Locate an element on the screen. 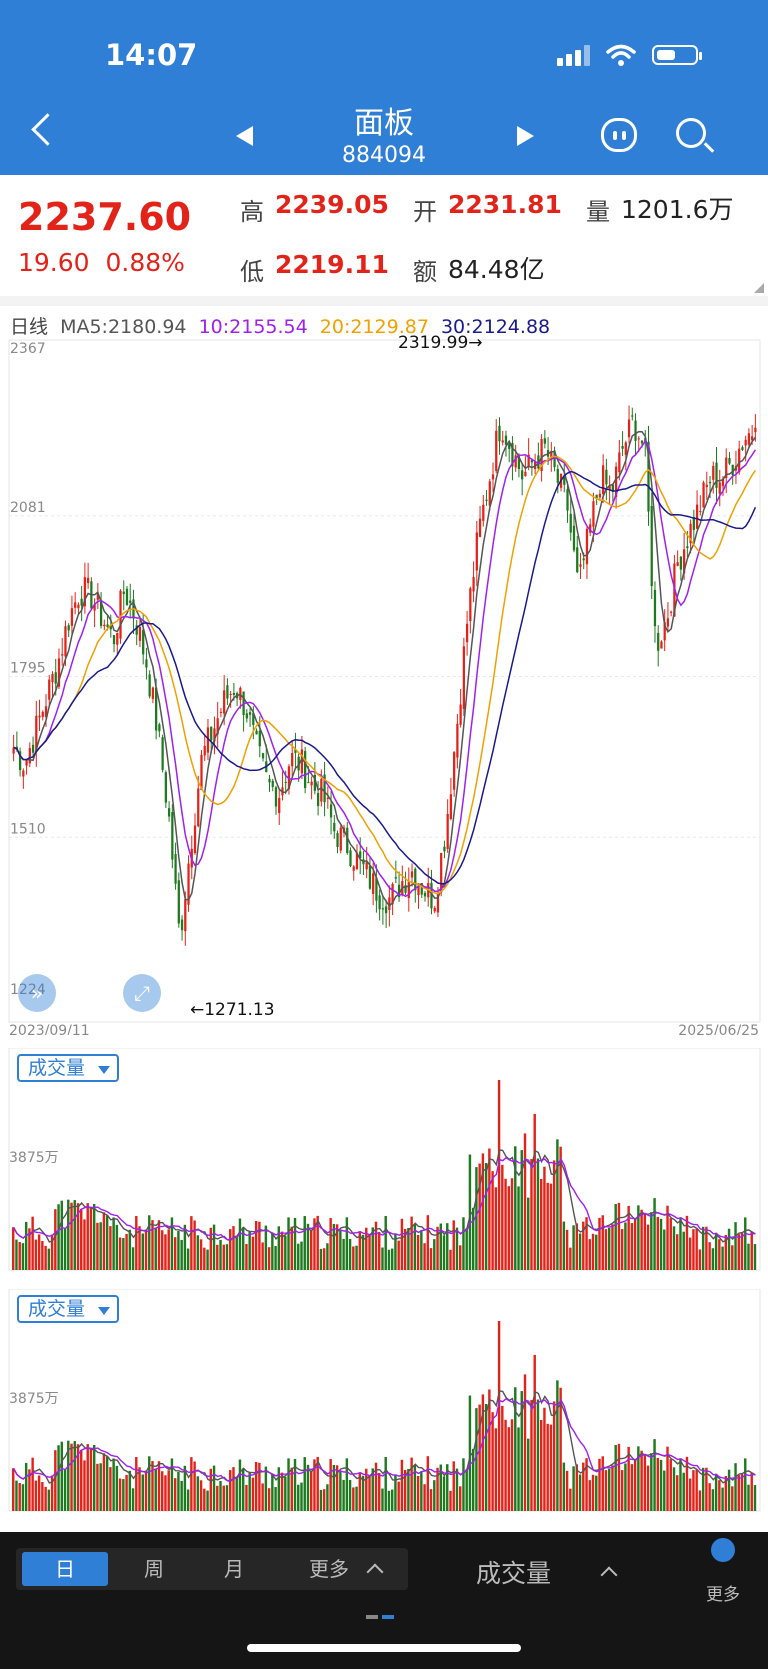 The height and width of the screenshot is (1669, 768). fullscreen-icon: ⤢ is located at coordinates (142, 993).